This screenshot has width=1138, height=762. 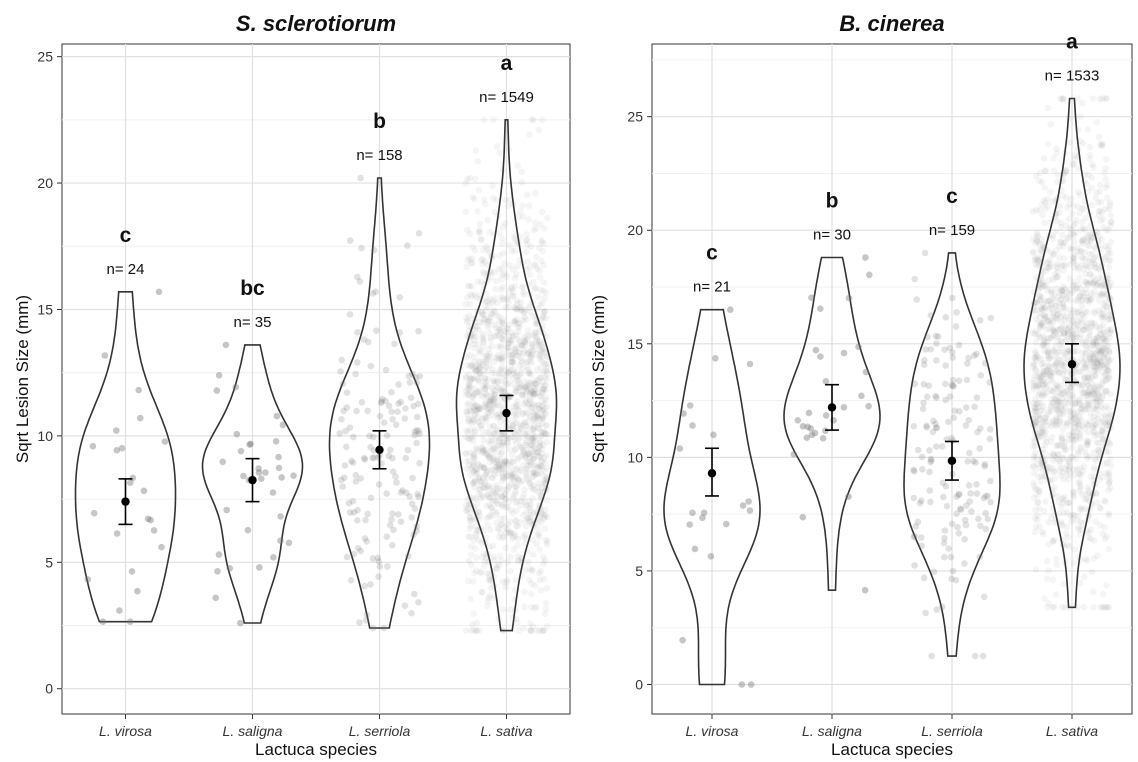 What do you see at coordinates (891, 23) in the screenshot?
I see `chart-title: B. cinerea` at bounding box center [891, 23].